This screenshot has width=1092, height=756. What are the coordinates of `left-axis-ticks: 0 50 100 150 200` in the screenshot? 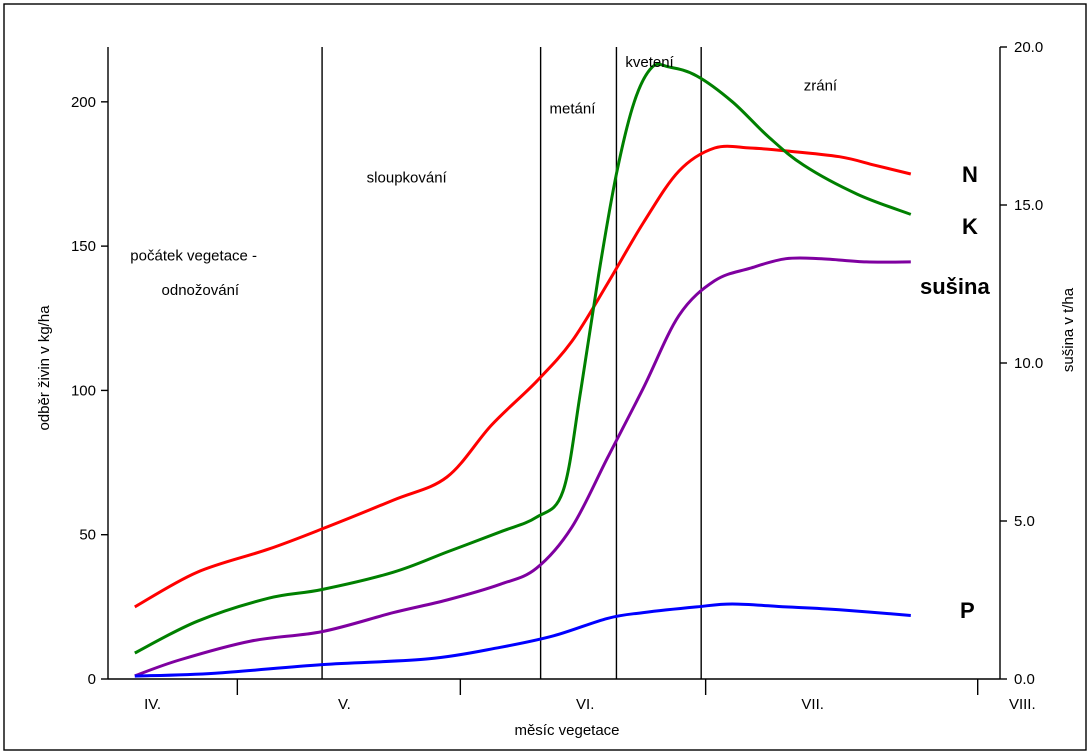 It's located at (89, 391).